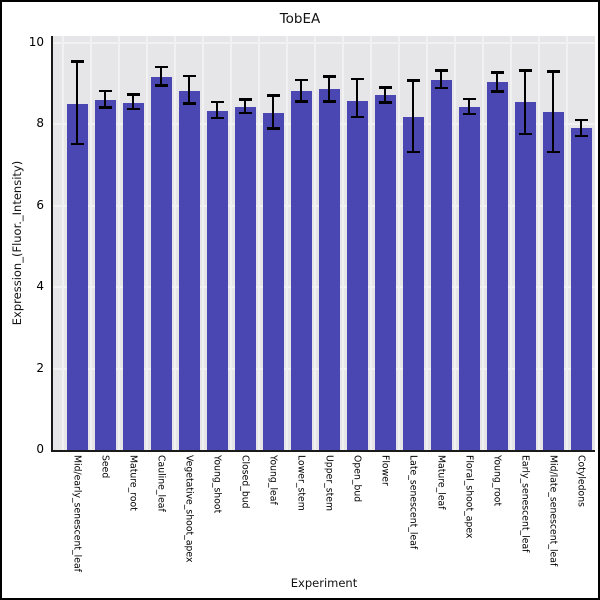 The image size is (600, 600). Describe the element at coordinates (323, 451) in the screenshot. I see `x-axis-line` at that location.